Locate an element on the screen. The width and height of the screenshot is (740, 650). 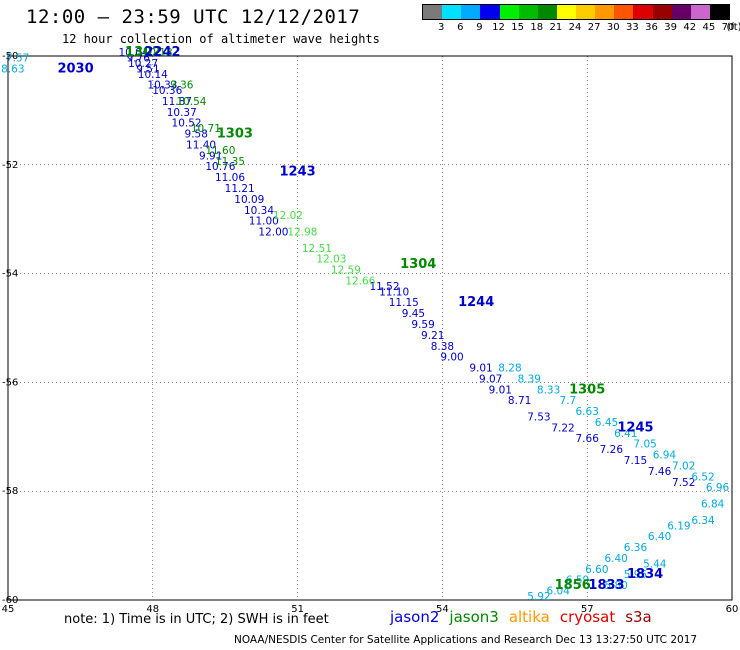
swh-value-label: 10.71 is located at coordinates (206, 129).